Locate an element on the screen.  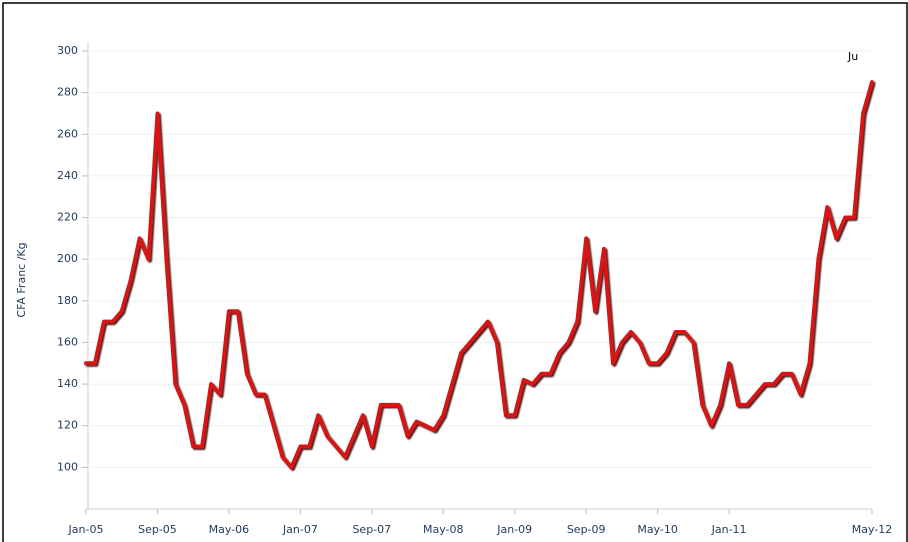
x-tick-label: Jan-11 is located at coordinates (729, 529).